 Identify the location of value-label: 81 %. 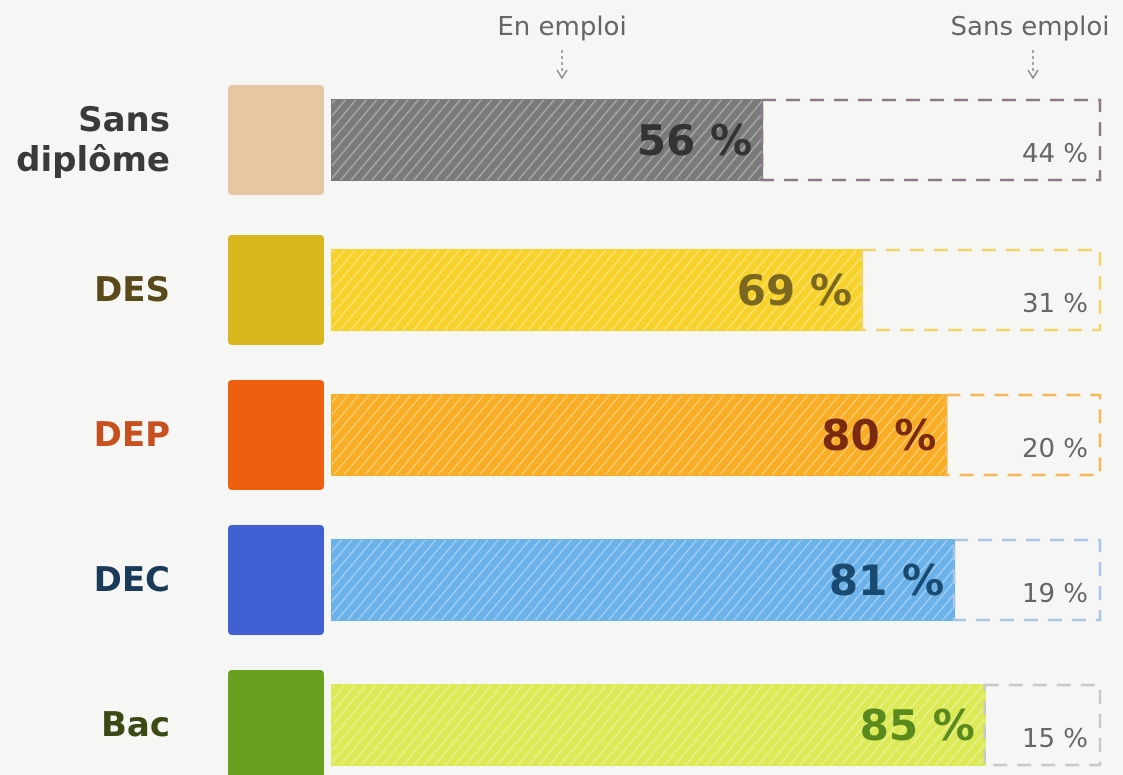
(886, 580).